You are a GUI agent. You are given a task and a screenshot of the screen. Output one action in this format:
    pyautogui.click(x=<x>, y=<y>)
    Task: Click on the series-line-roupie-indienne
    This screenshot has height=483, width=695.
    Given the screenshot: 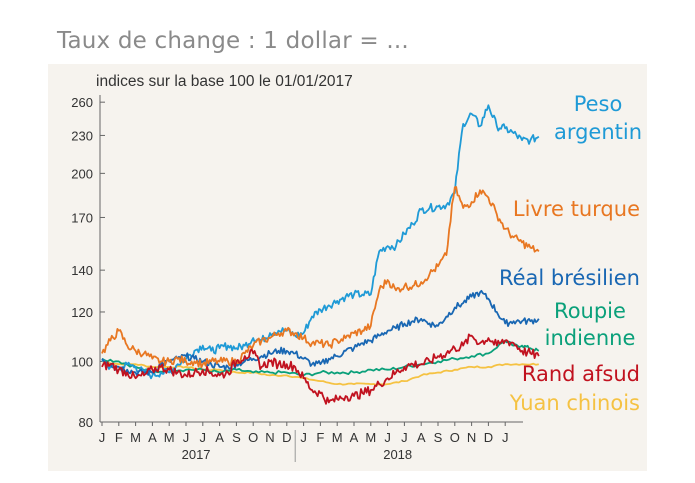 What is the action you would take?
    pyautogui.click(x=320, y=358)
    